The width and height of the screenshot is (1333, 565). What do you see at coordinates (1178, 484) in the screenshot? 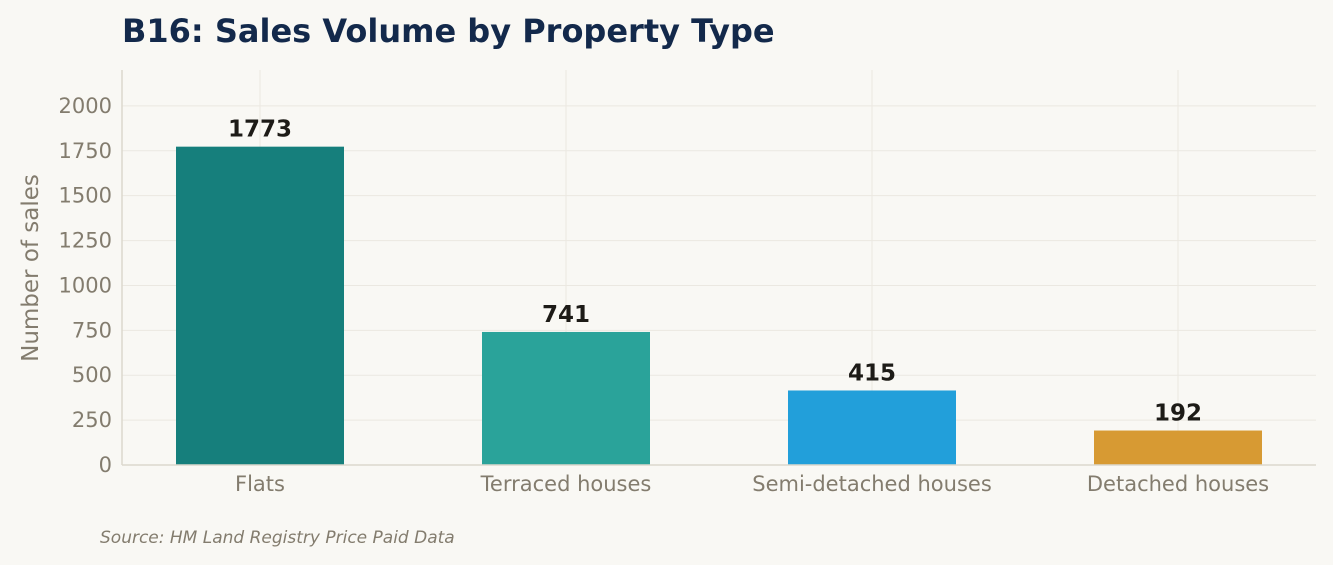
I see `x-tick-label: Detached houses` at bounding box center [1178, 484].